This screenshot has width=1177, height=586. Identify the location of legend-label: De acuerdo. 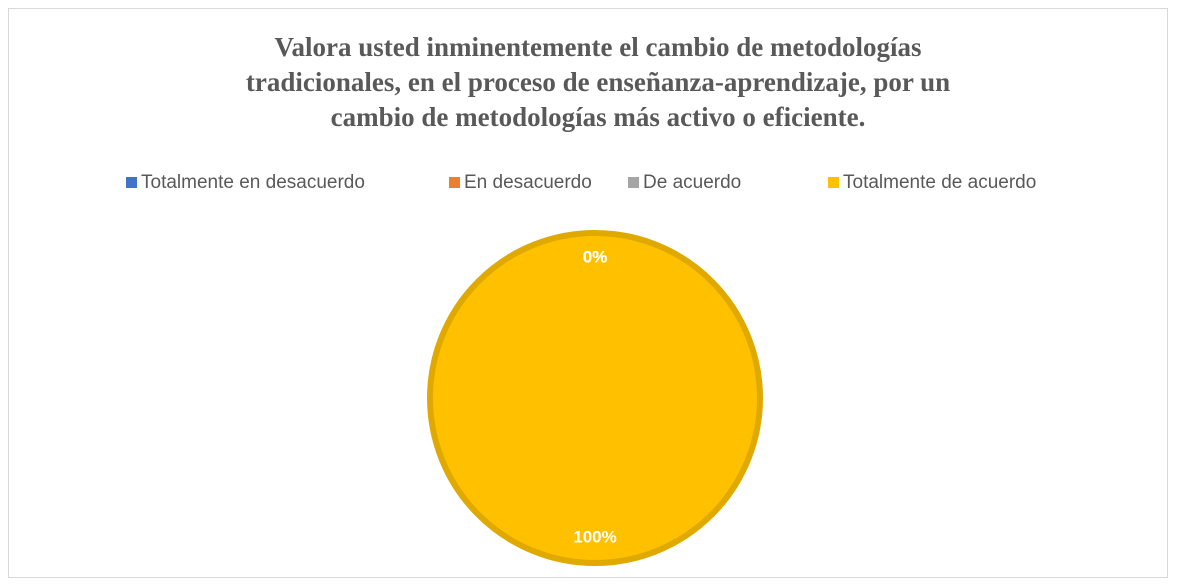
(692, 182).